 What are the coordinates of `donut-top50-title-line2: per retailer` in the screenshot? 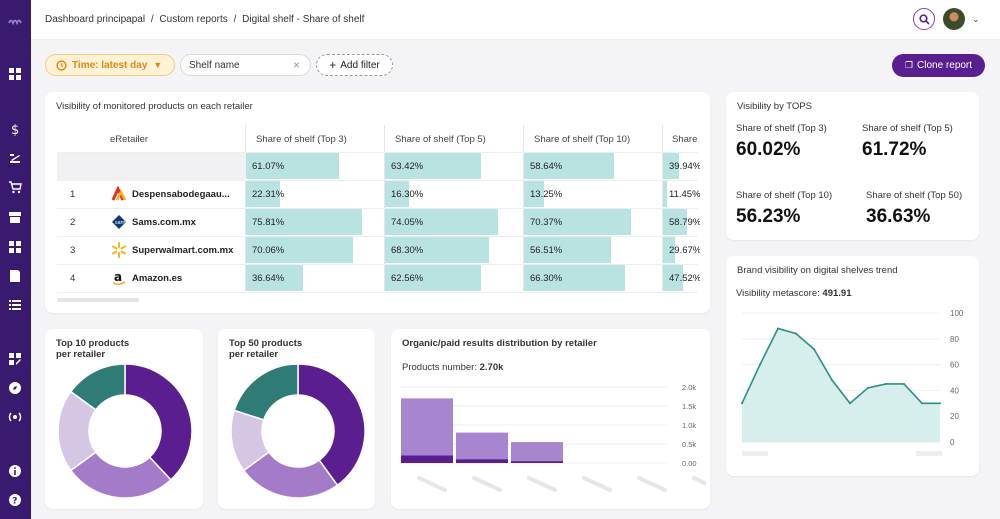 It's located at (254, 354).